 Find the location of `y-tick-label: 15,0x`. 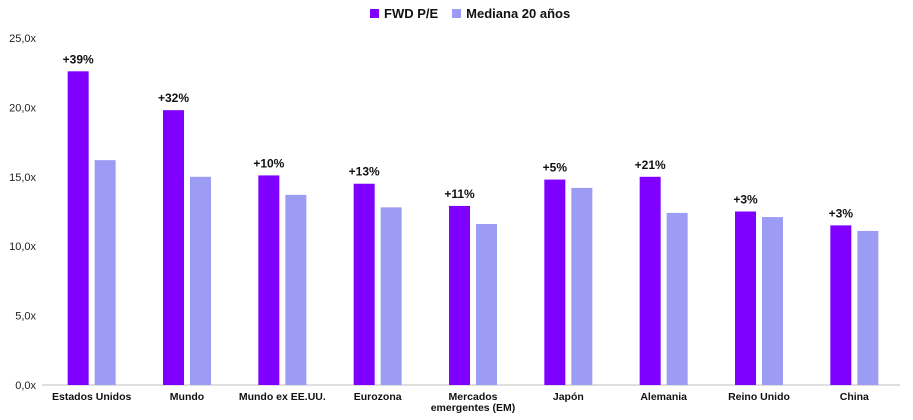

y-tick-label: 15,0x is located at coordinates (22, 178).